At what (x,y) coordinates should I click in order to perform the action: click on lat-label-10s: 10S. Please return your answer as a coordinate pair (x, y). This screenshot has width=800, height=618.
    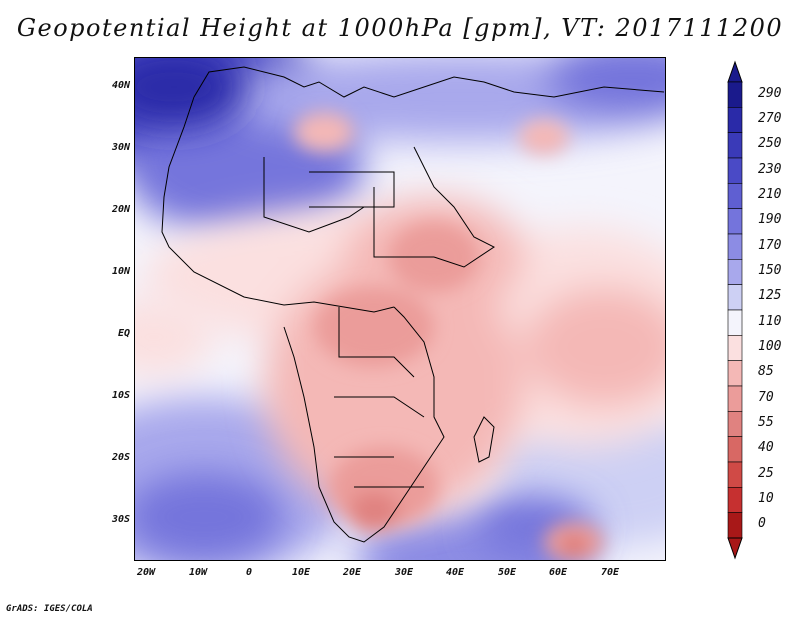
    Looking at the image, I should click on (120, 395).